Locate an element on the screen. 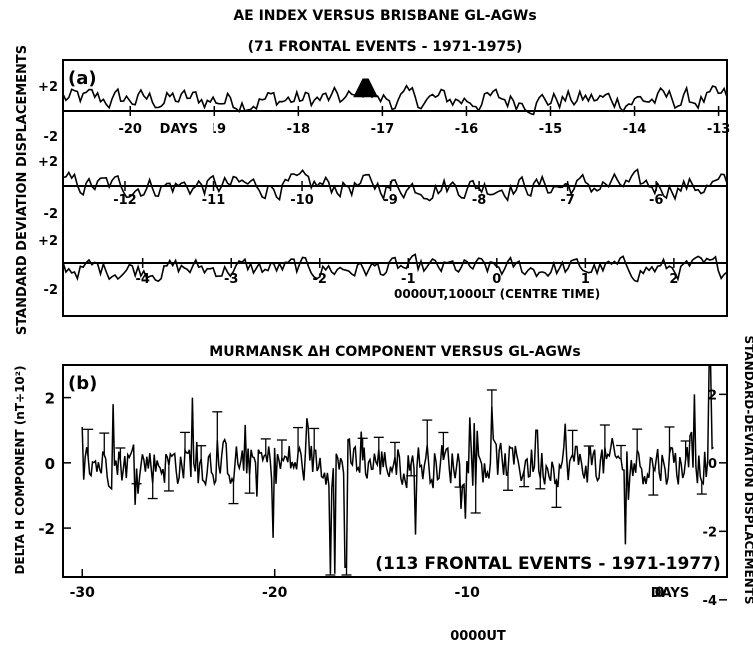 This screenshot has width=753, height=650. panel-a-xtick-label: -1 is located at coordinates (408, 279).